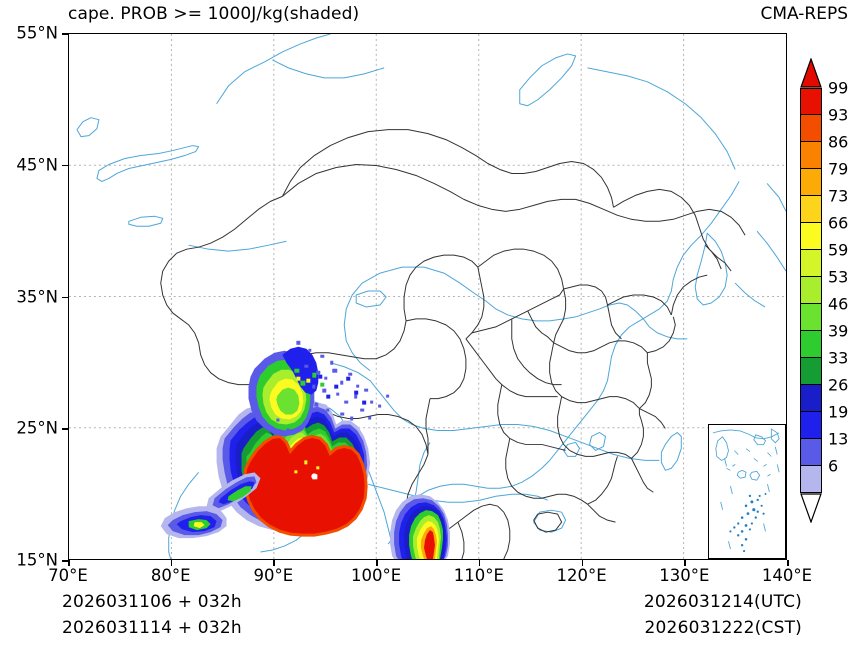  I want to click on ytick-label-1: 25°N, so click(37, 428).